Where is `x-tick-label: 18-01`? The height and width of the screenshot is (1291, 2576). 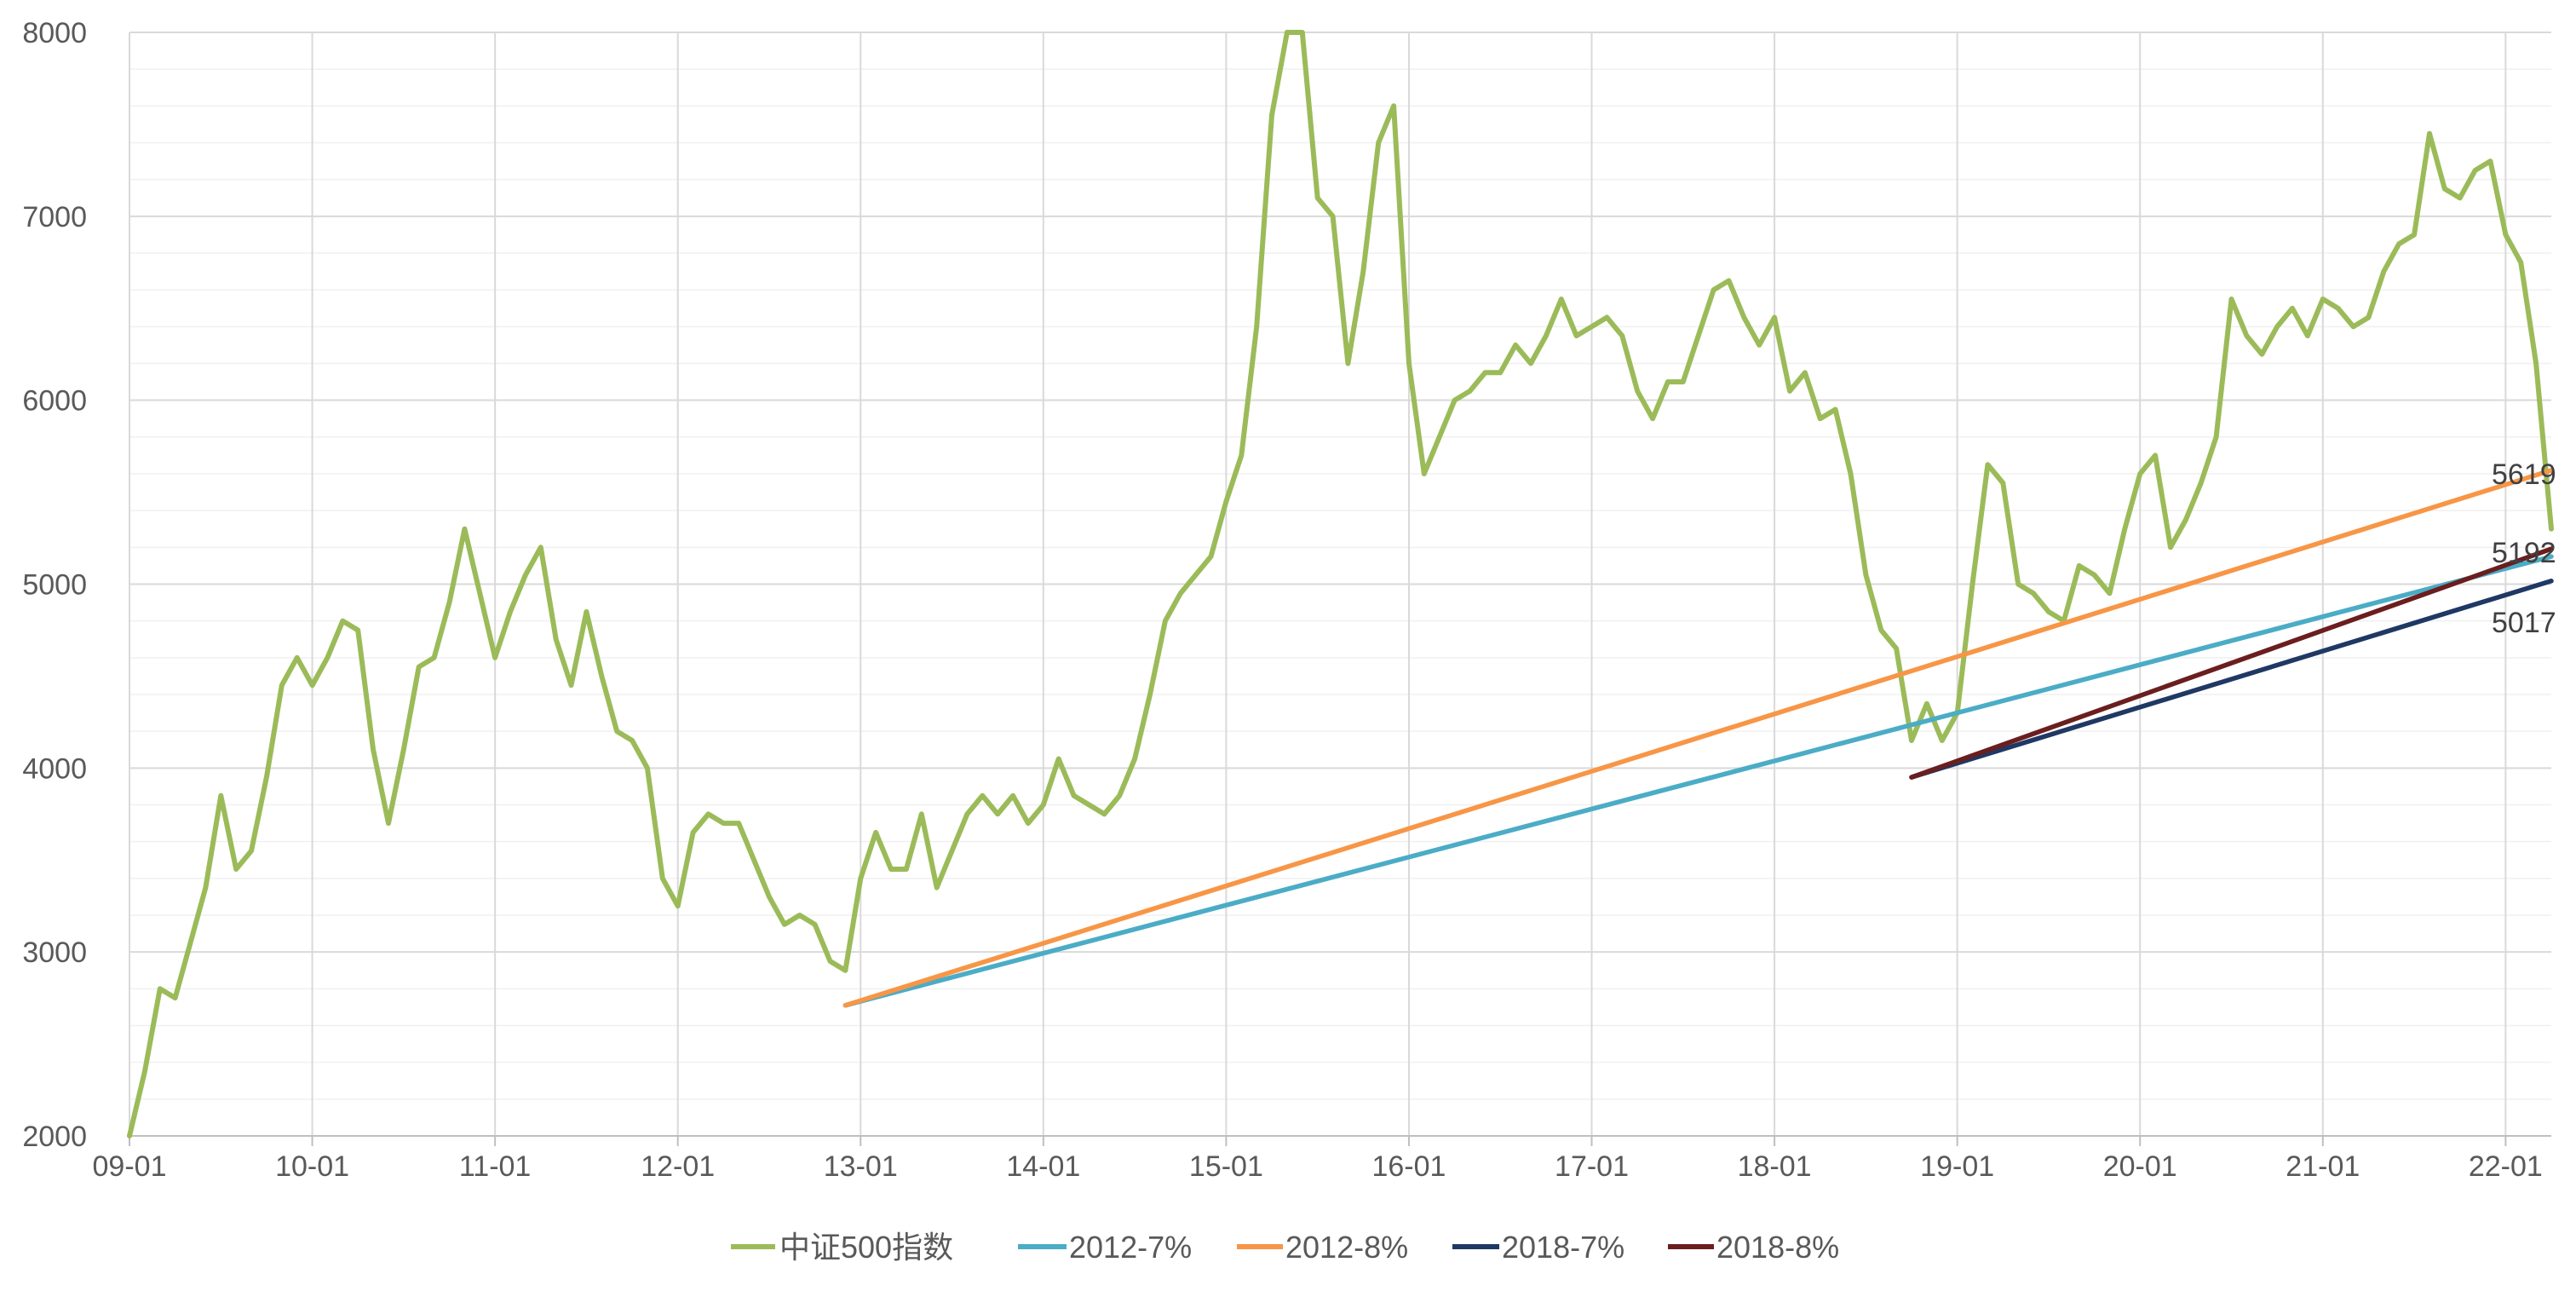
x-tick-label: 18-01 is located at coordinates (1775, 1166).